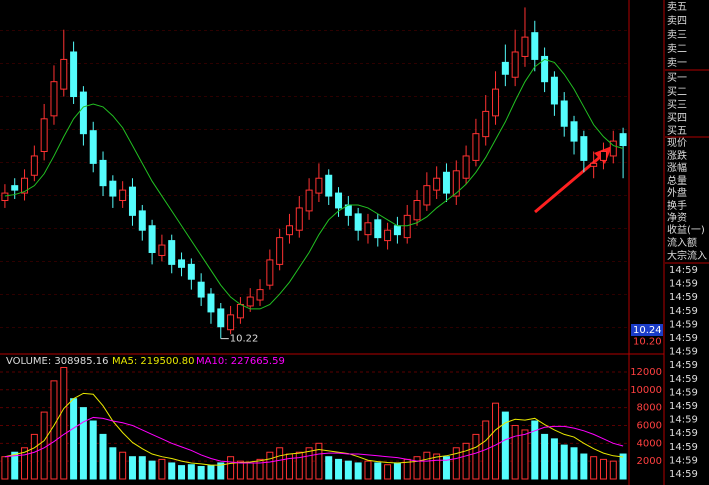 The image size is (709, 485). I want to click on quote-label: 大宗流入, so click(687, 255).